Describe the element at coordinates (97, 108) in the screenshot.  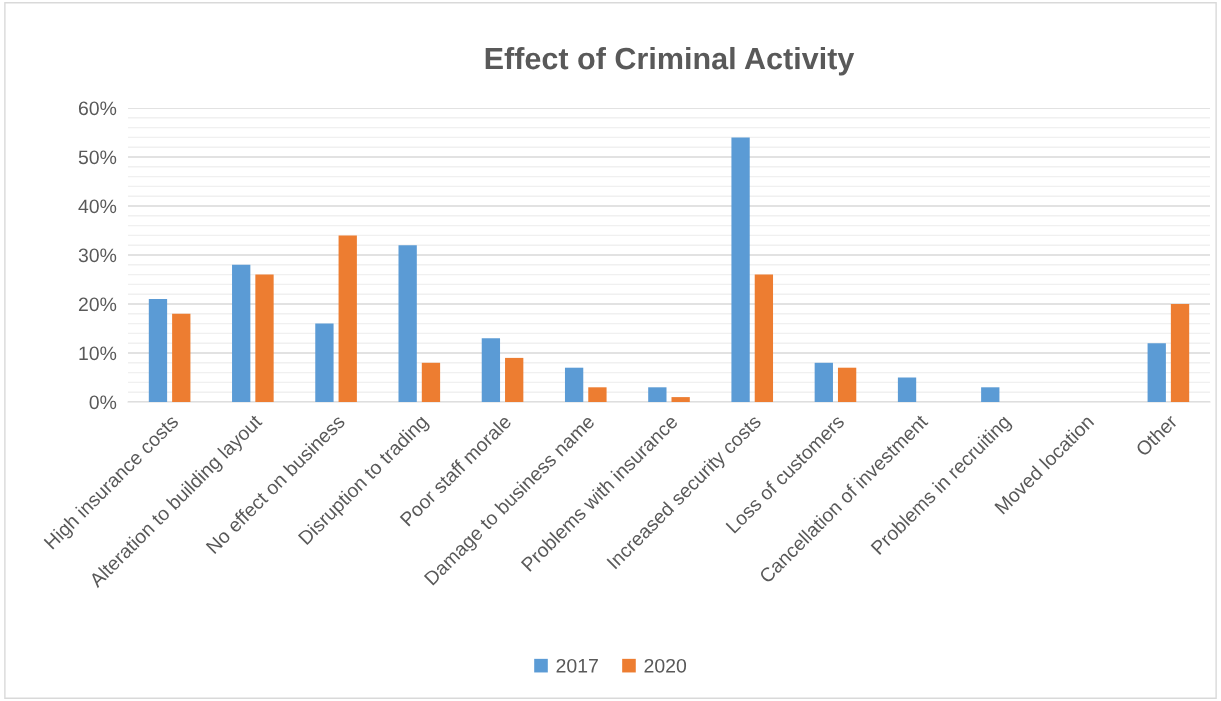
I see `y-tick-label: 60%` at that location.